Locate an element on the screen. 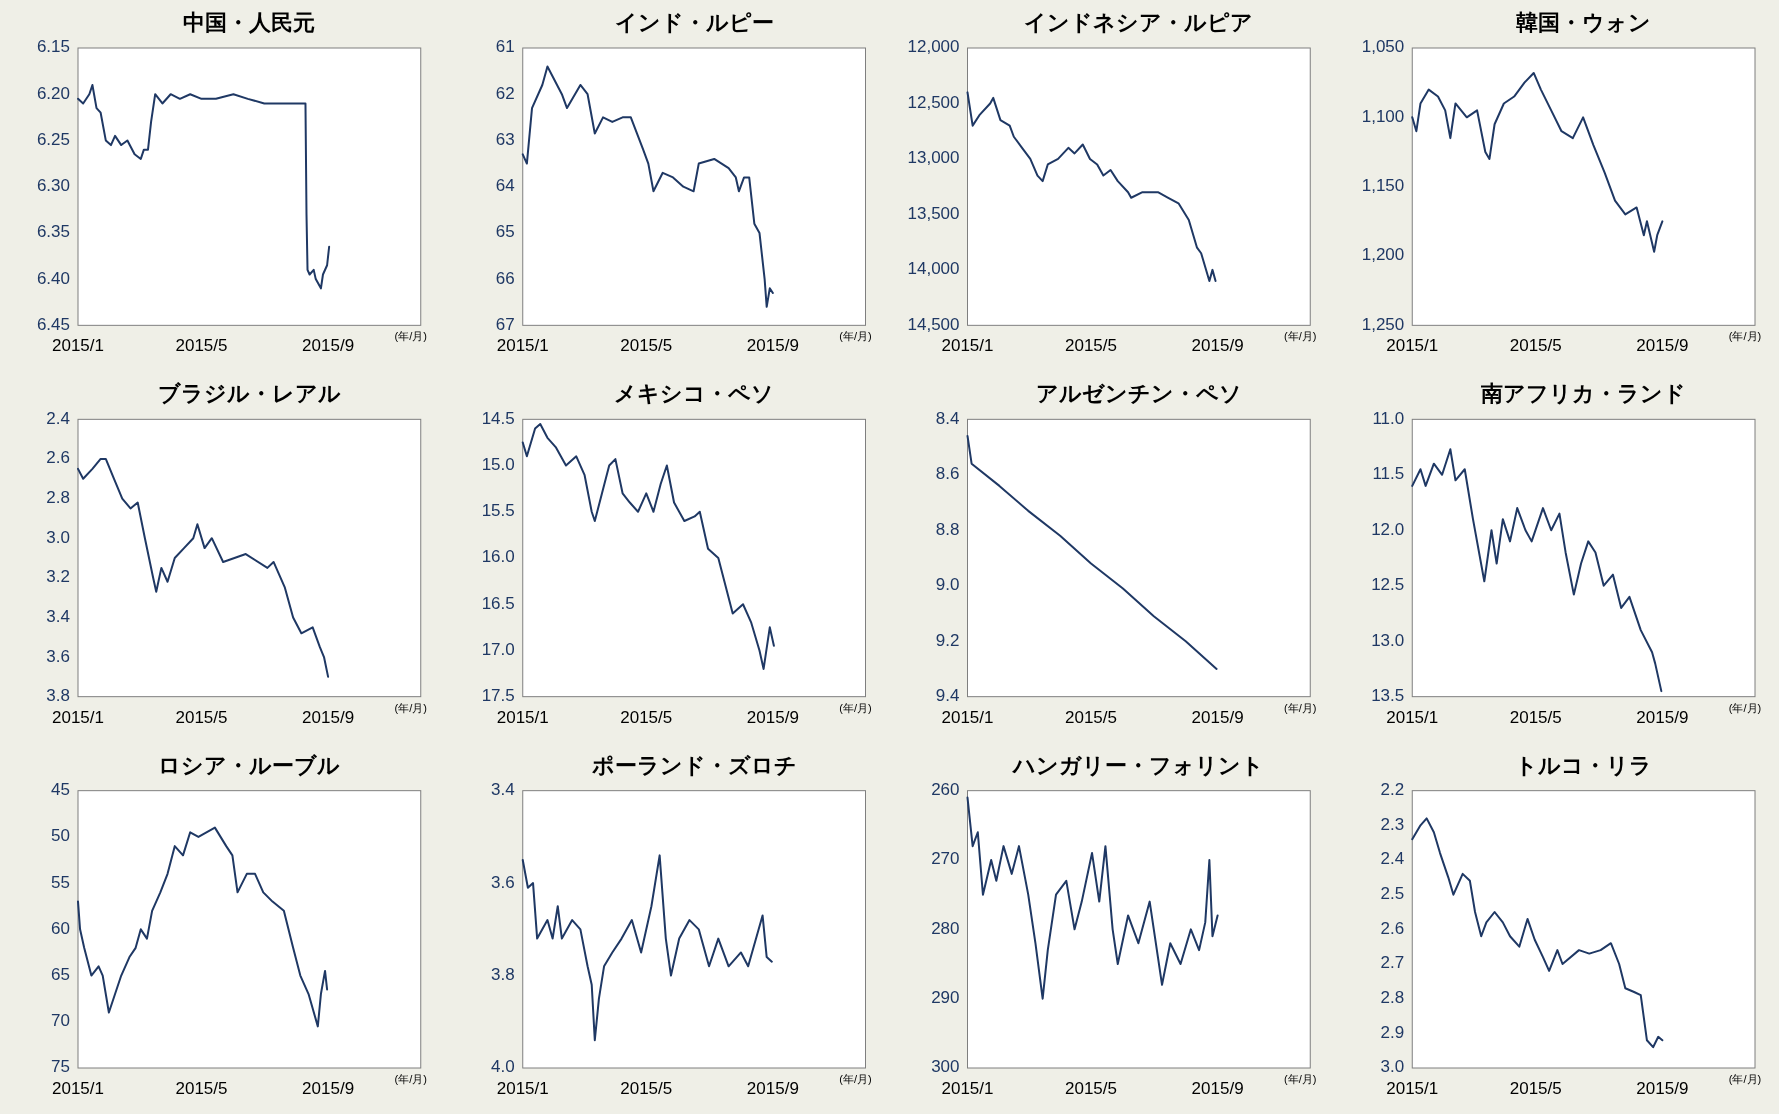  y-tick-label: 64 is located at coordinates (505, 186).